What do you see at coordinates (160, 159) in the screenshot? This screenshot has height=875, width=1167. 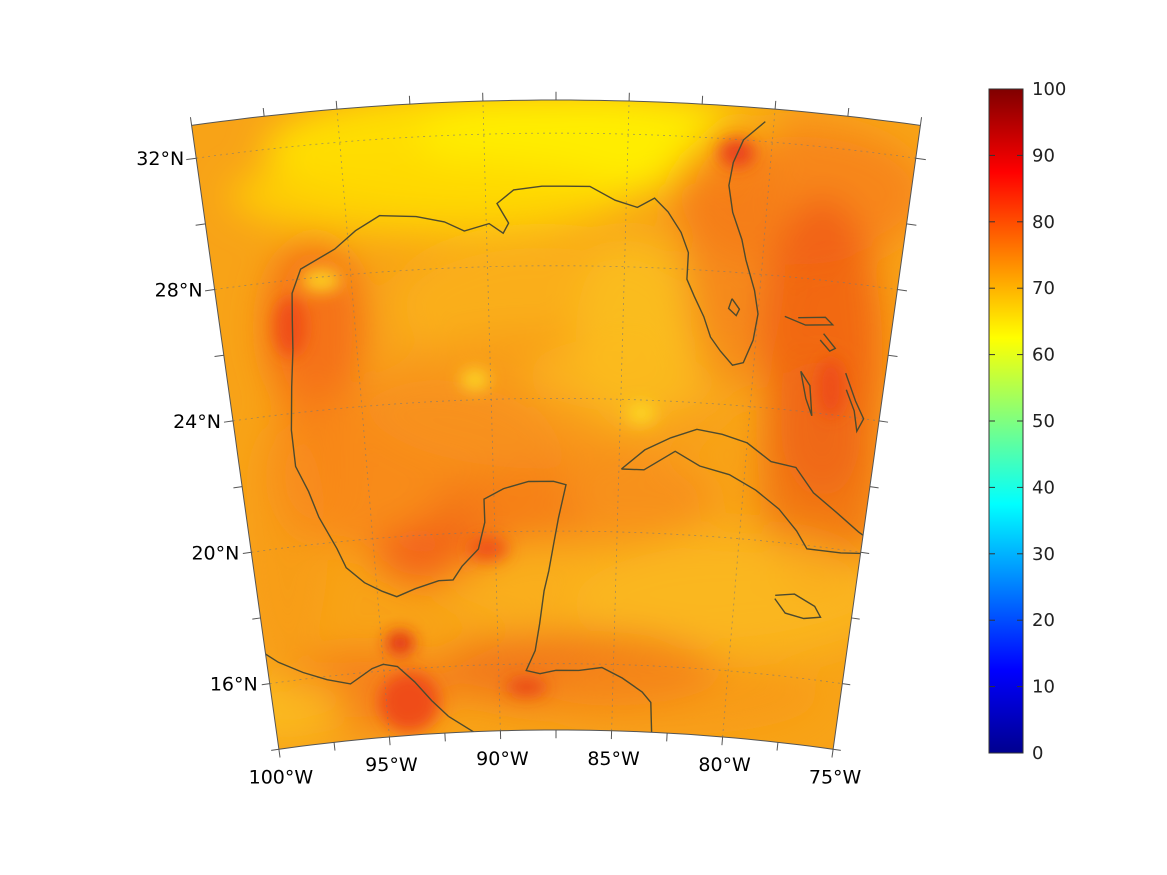 I see `lat-tick-label: 32°N` at bounding box center [160, 159].